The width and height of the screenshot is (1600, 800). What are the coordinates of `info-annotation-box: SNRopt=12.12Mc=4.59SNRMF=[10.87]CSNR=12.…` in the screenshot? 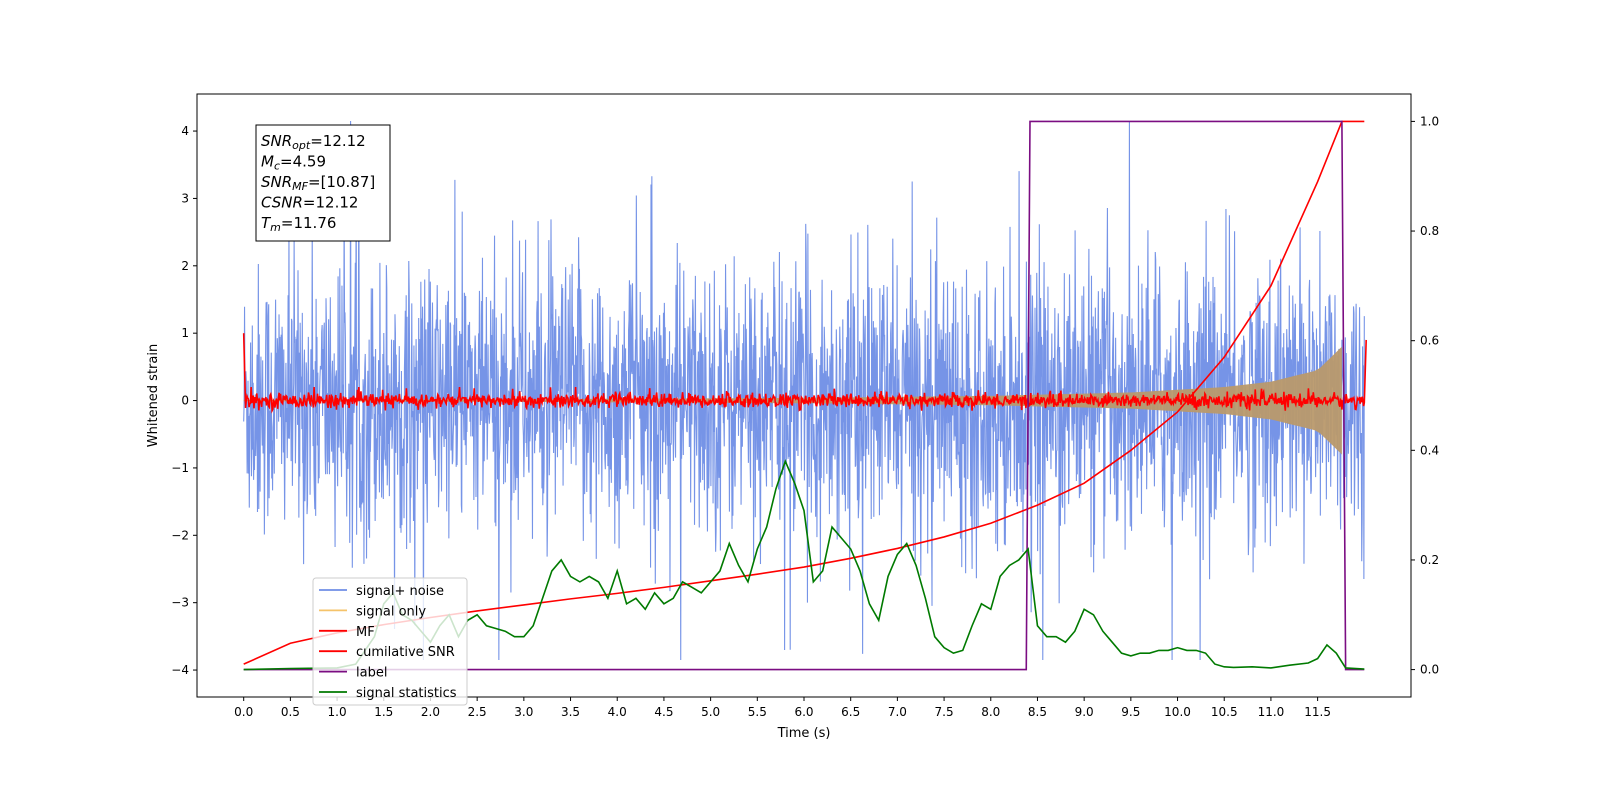 It's located at (323, 183).